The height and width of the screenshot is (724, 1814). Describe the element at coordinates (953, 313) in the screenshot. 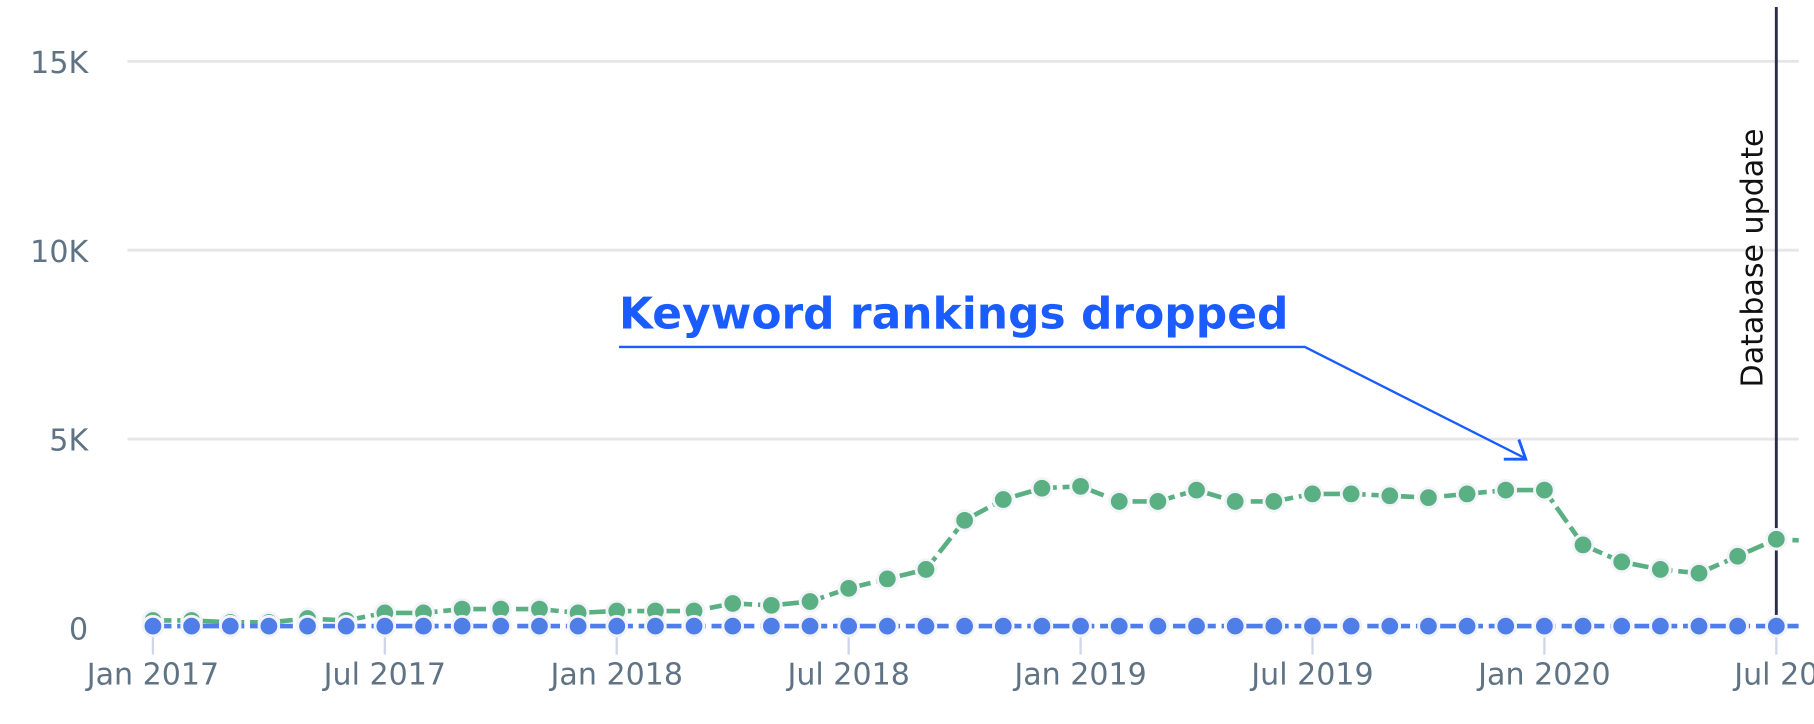

I see `annotation-text: Keyword rankings dropped` at that location.